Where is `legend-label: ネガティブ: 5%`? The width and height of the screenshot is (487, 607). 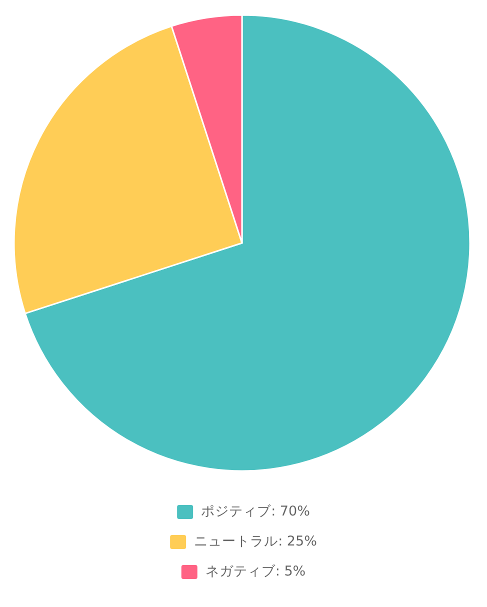
legend-label: ネガティブ: 5% is located at coordinates (255, 572).